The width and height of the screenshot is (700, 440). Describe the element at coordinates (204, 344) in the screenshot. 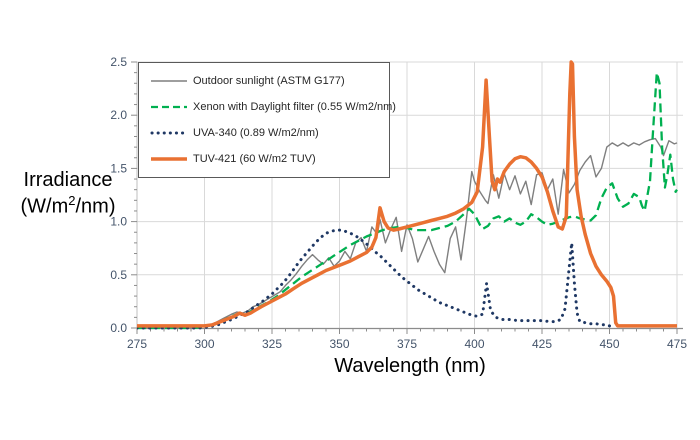

I see `x-tick-label: 300` at that location.